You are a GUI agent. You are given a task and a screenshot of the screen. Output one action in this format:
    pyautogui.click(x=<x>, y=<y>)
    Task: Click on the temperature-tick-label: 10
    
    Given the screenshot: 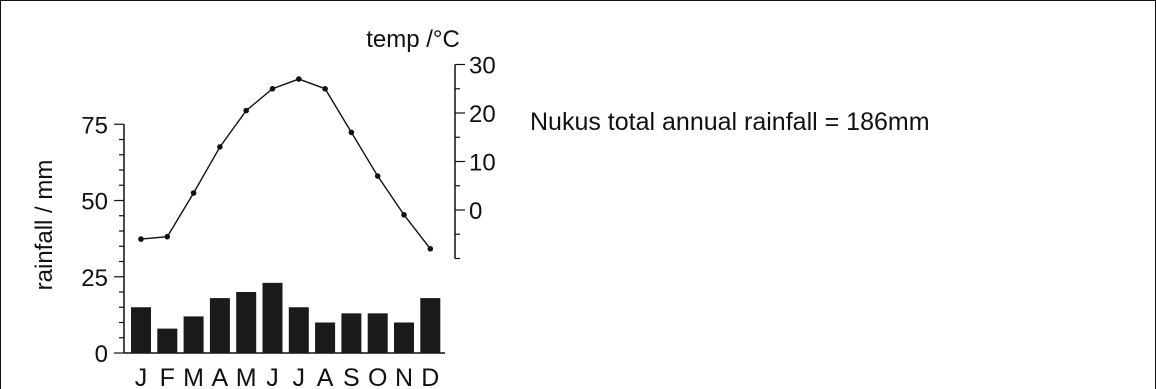 What is the action you would take?
    pyautogui.click(x=482, y=163)
    